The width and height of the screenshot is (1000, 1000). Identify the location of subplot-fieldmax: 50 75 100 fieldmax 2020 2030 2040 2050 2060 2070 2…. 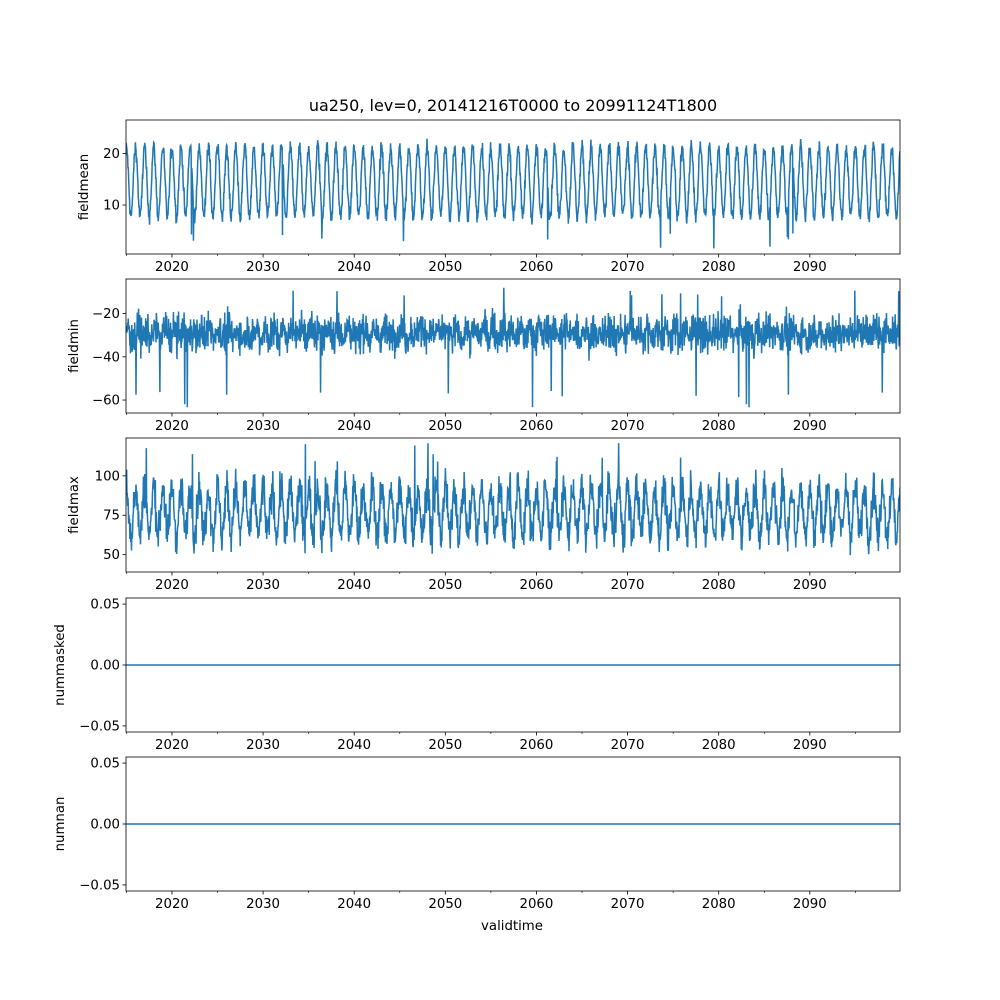
(484, 515).